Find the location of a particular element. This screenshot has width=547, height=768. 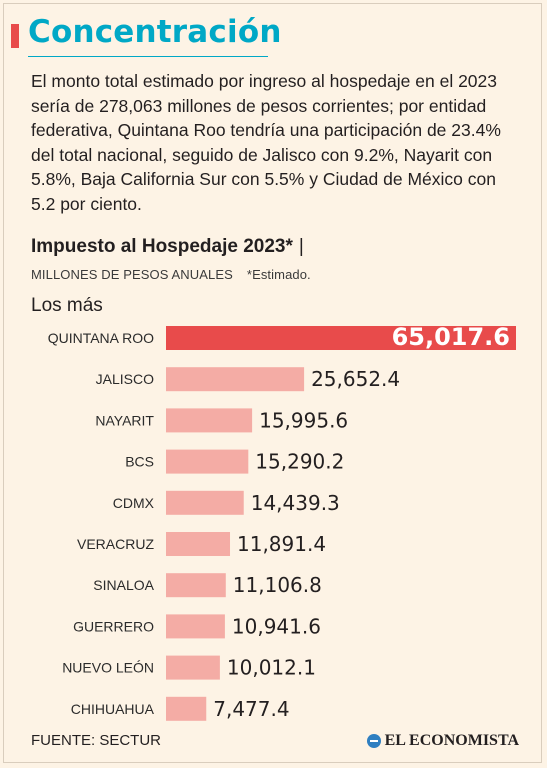

page-title: Concentración is located at coordinates (155, 32).